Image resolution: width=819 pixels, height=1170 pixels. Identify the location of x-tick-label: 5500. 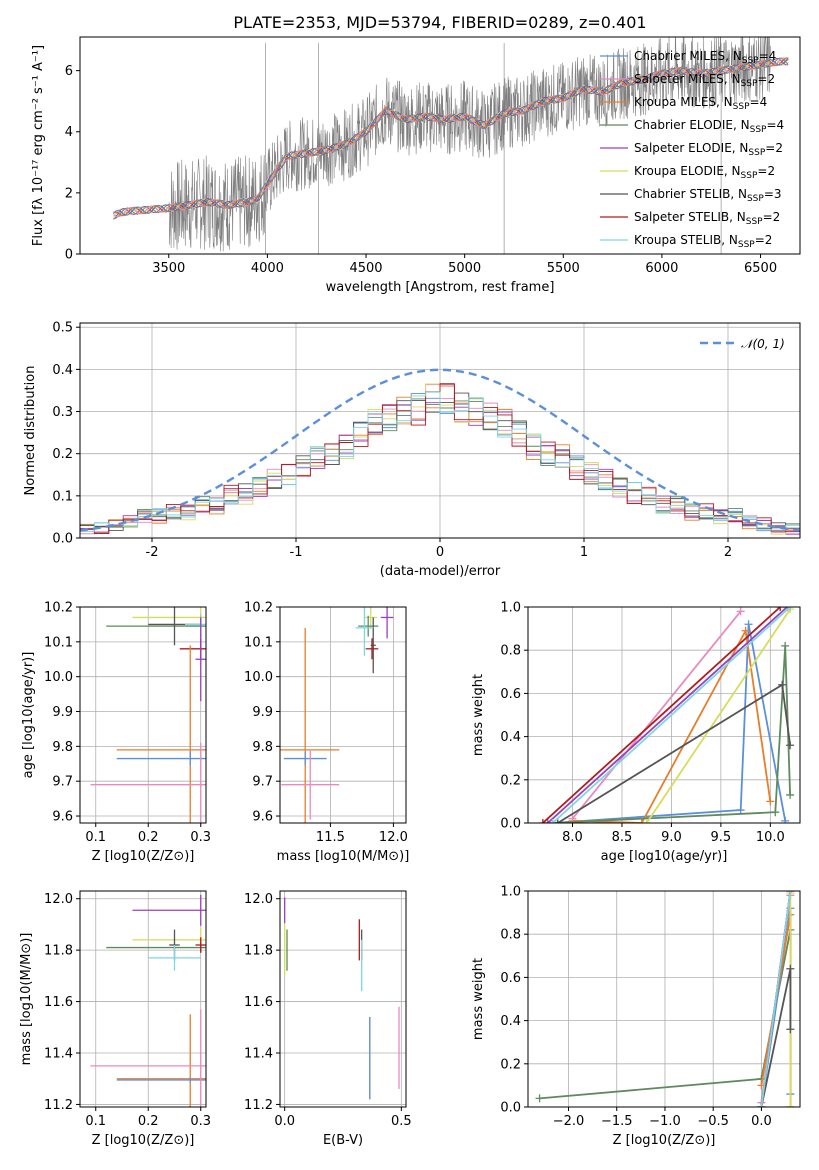
(563, 268).